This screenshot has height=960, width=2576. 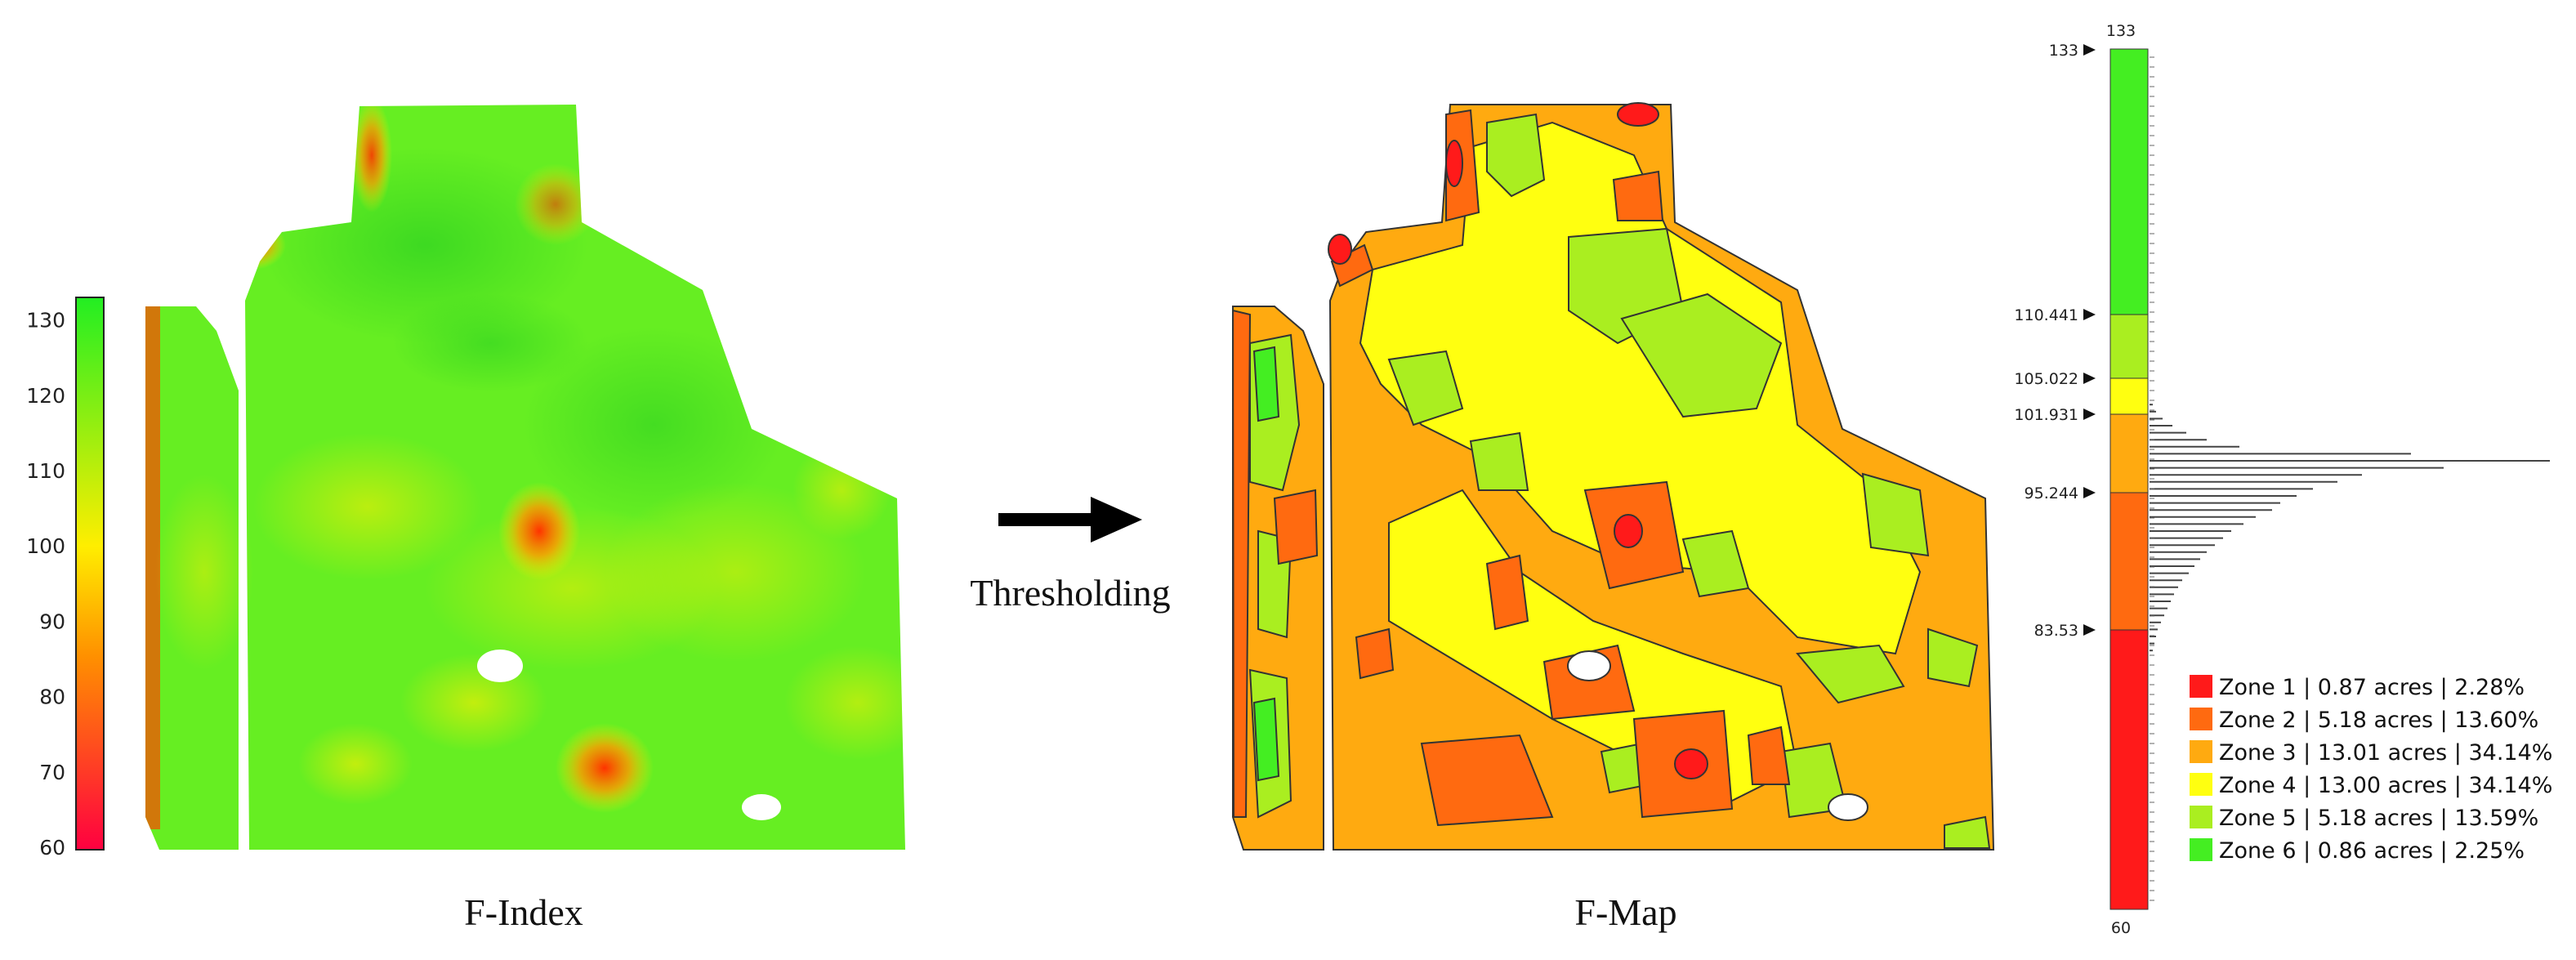 What do you see at coordinates (1625, 912) in the screenshot?
I see `fmap-caption: F-Map` at bounding box center [1625, 912].